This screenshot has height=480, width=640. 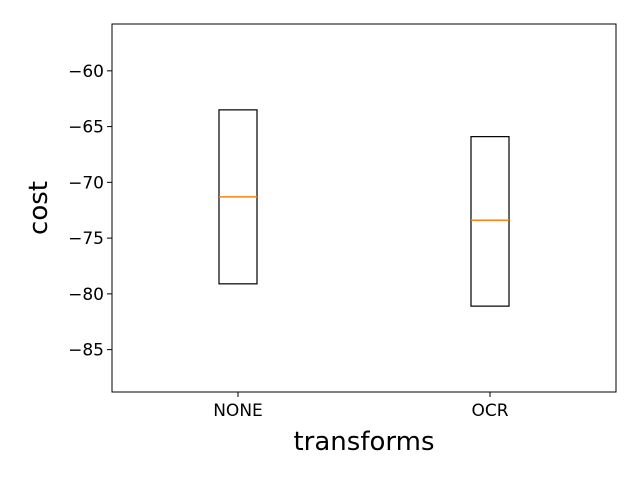 I want to click on y-axis-label: cost, so click(x=39, y=208).